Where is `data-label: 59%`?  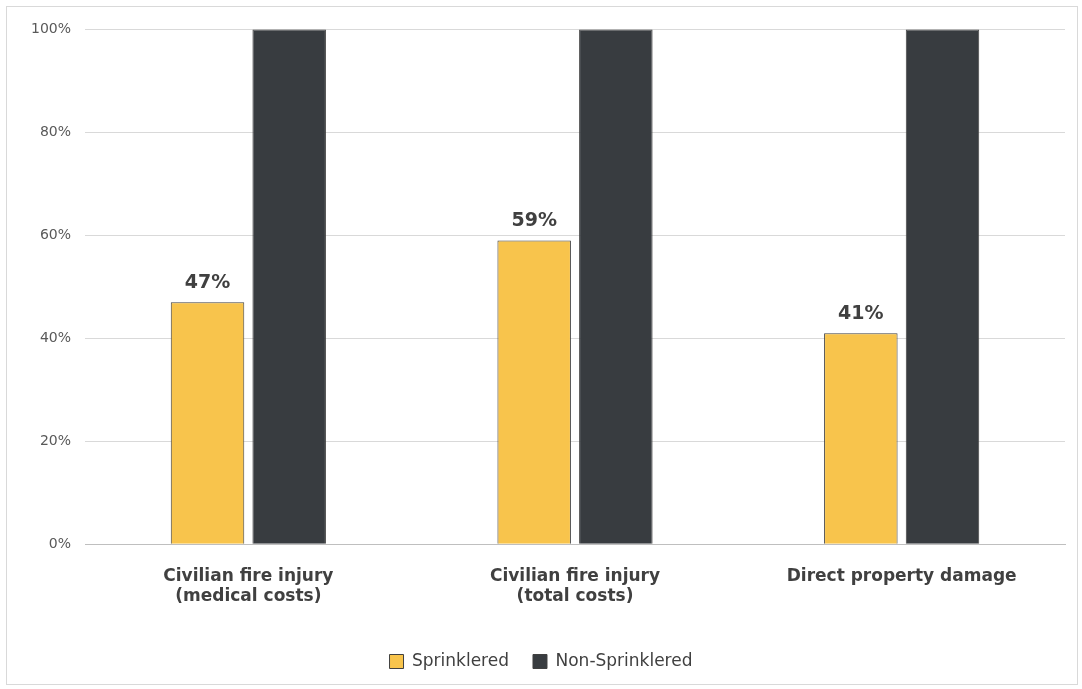 data-label: 59% is located at coordinates (534, 218).